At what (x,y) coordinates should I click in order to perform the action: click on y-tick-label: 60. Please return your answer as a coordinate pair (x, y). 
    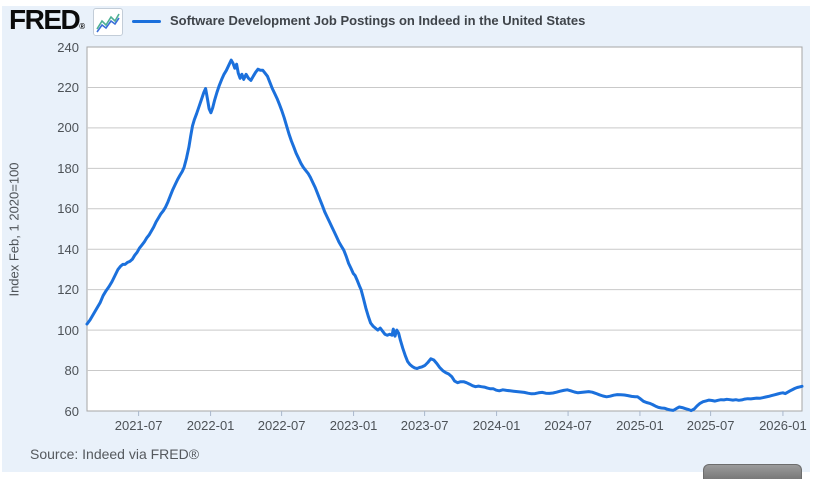
    Looking at the image, I should click on (71, 411).